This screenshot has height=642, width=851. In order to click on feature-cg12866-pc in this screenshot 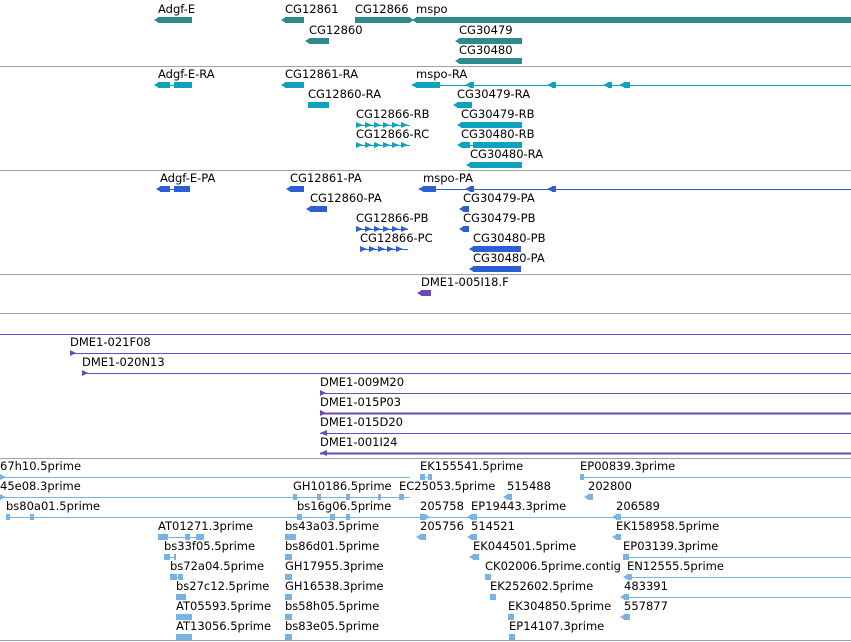, I will do `click(384, 249)`.